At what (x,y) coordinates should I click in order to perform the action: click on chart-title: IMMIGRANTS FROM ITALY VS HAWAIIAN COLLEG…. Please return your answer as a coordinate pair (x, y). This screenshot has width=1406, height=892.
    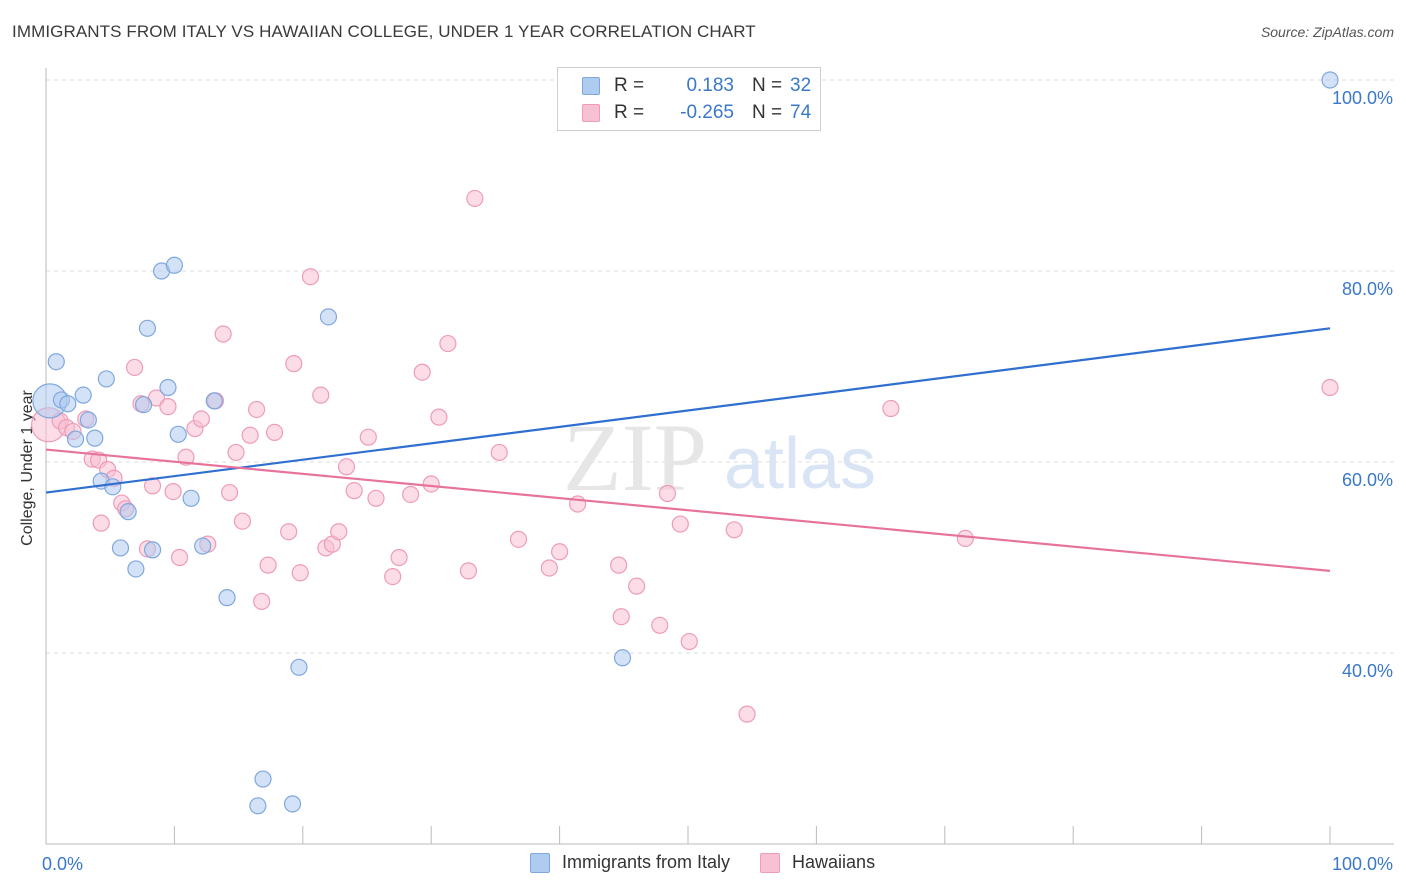
    Looking at the image, I should click on (384, 31).